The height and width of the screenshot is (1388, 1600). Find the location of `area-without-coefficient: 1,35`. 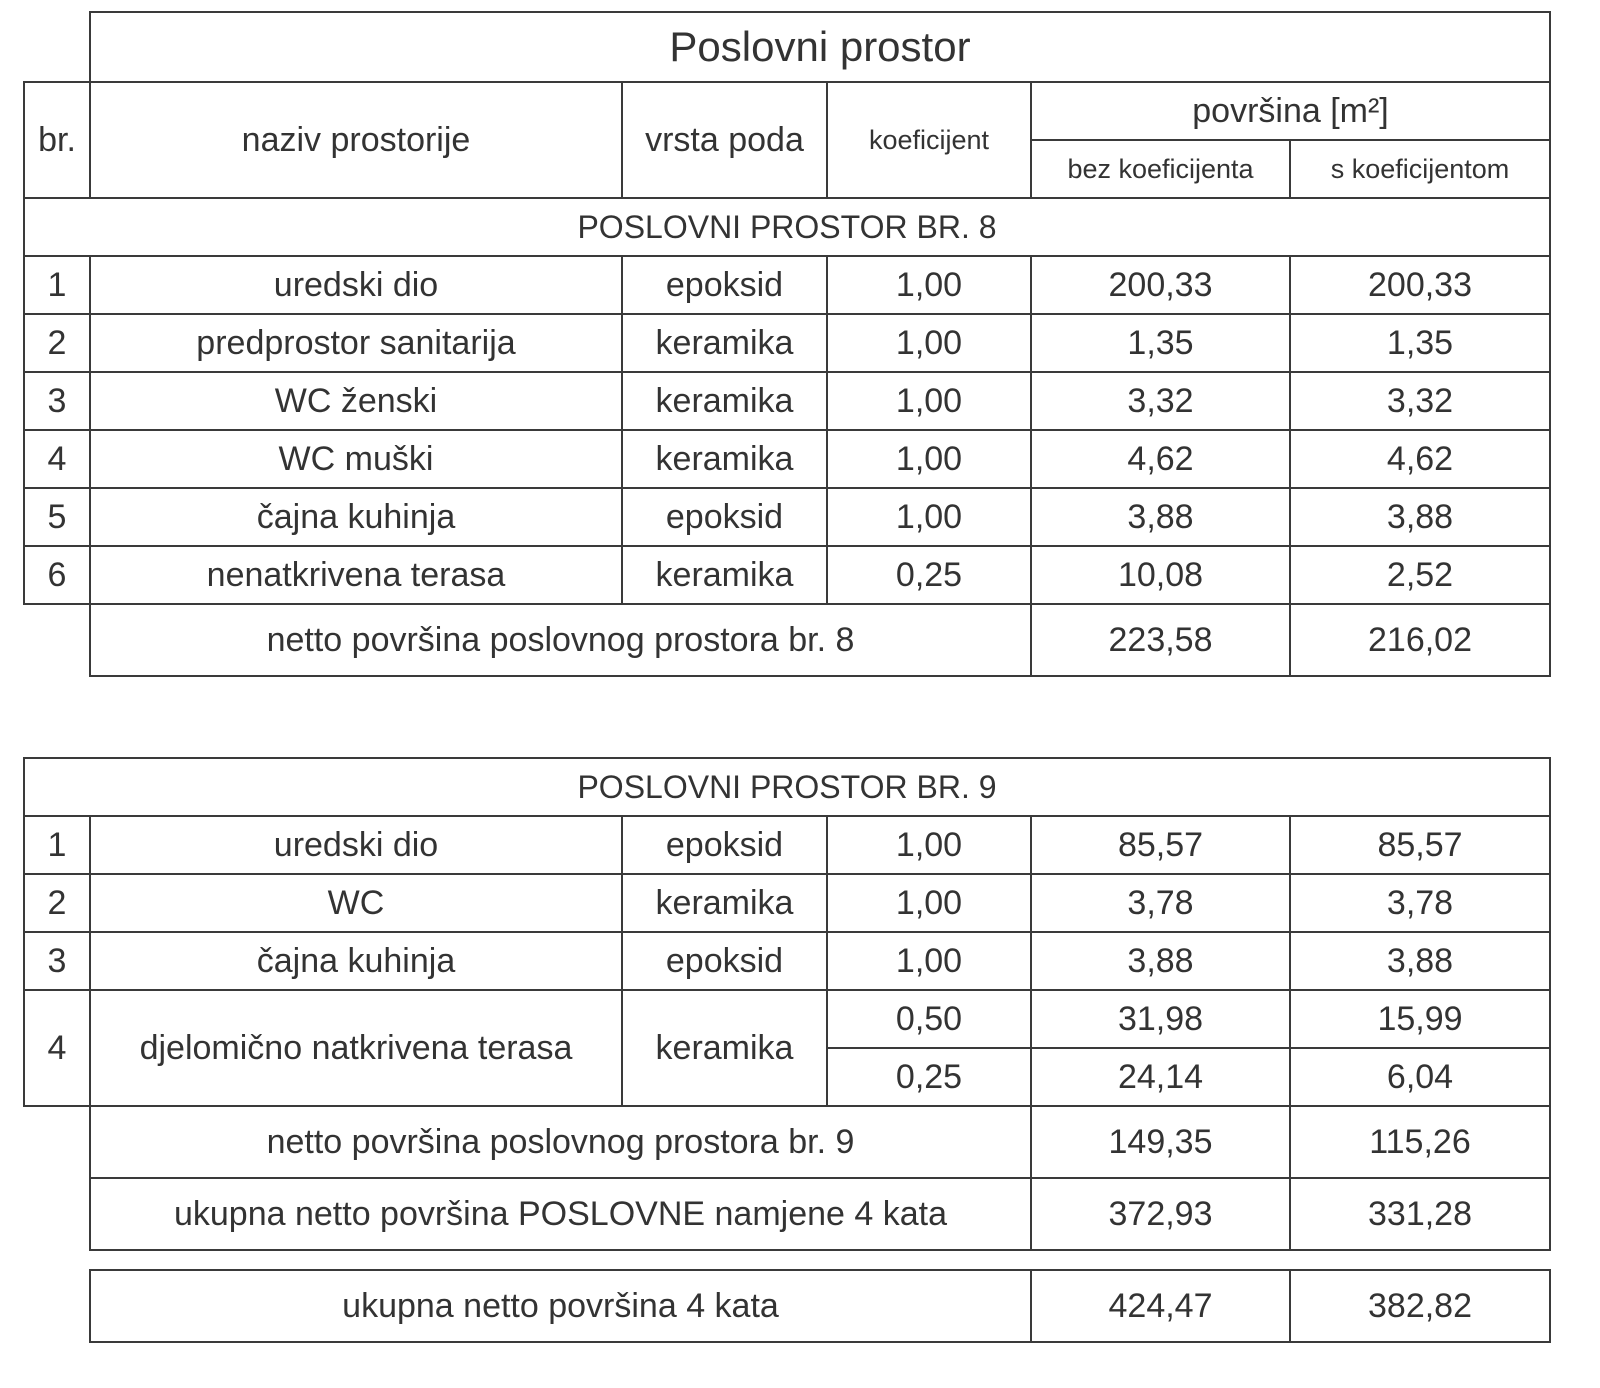

area-without-coefficient: 1,35 is located at coordinates (1160, 343).